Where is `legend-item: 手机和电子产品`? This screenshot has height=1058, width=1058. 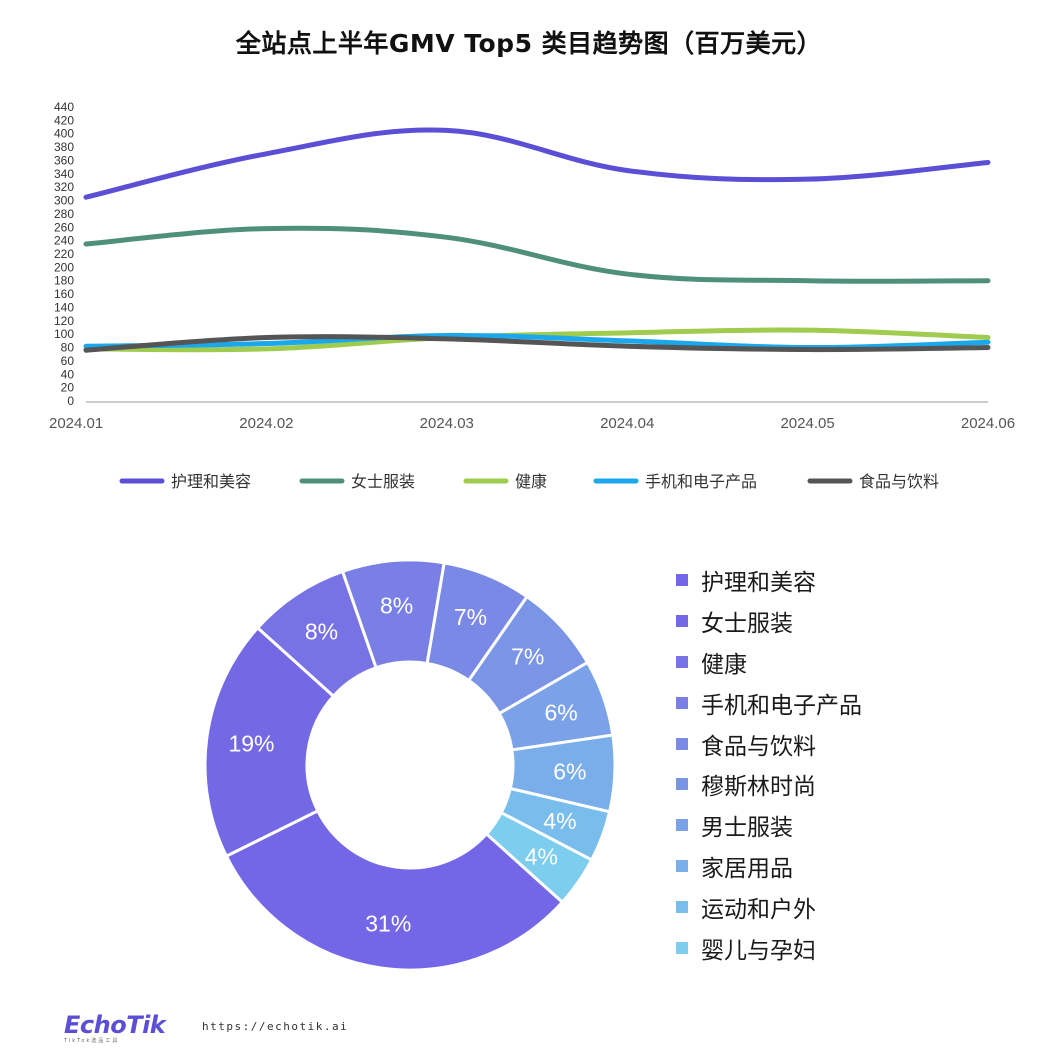
legend-item: 手机和电子产品 is located at coordinates (769, 702).